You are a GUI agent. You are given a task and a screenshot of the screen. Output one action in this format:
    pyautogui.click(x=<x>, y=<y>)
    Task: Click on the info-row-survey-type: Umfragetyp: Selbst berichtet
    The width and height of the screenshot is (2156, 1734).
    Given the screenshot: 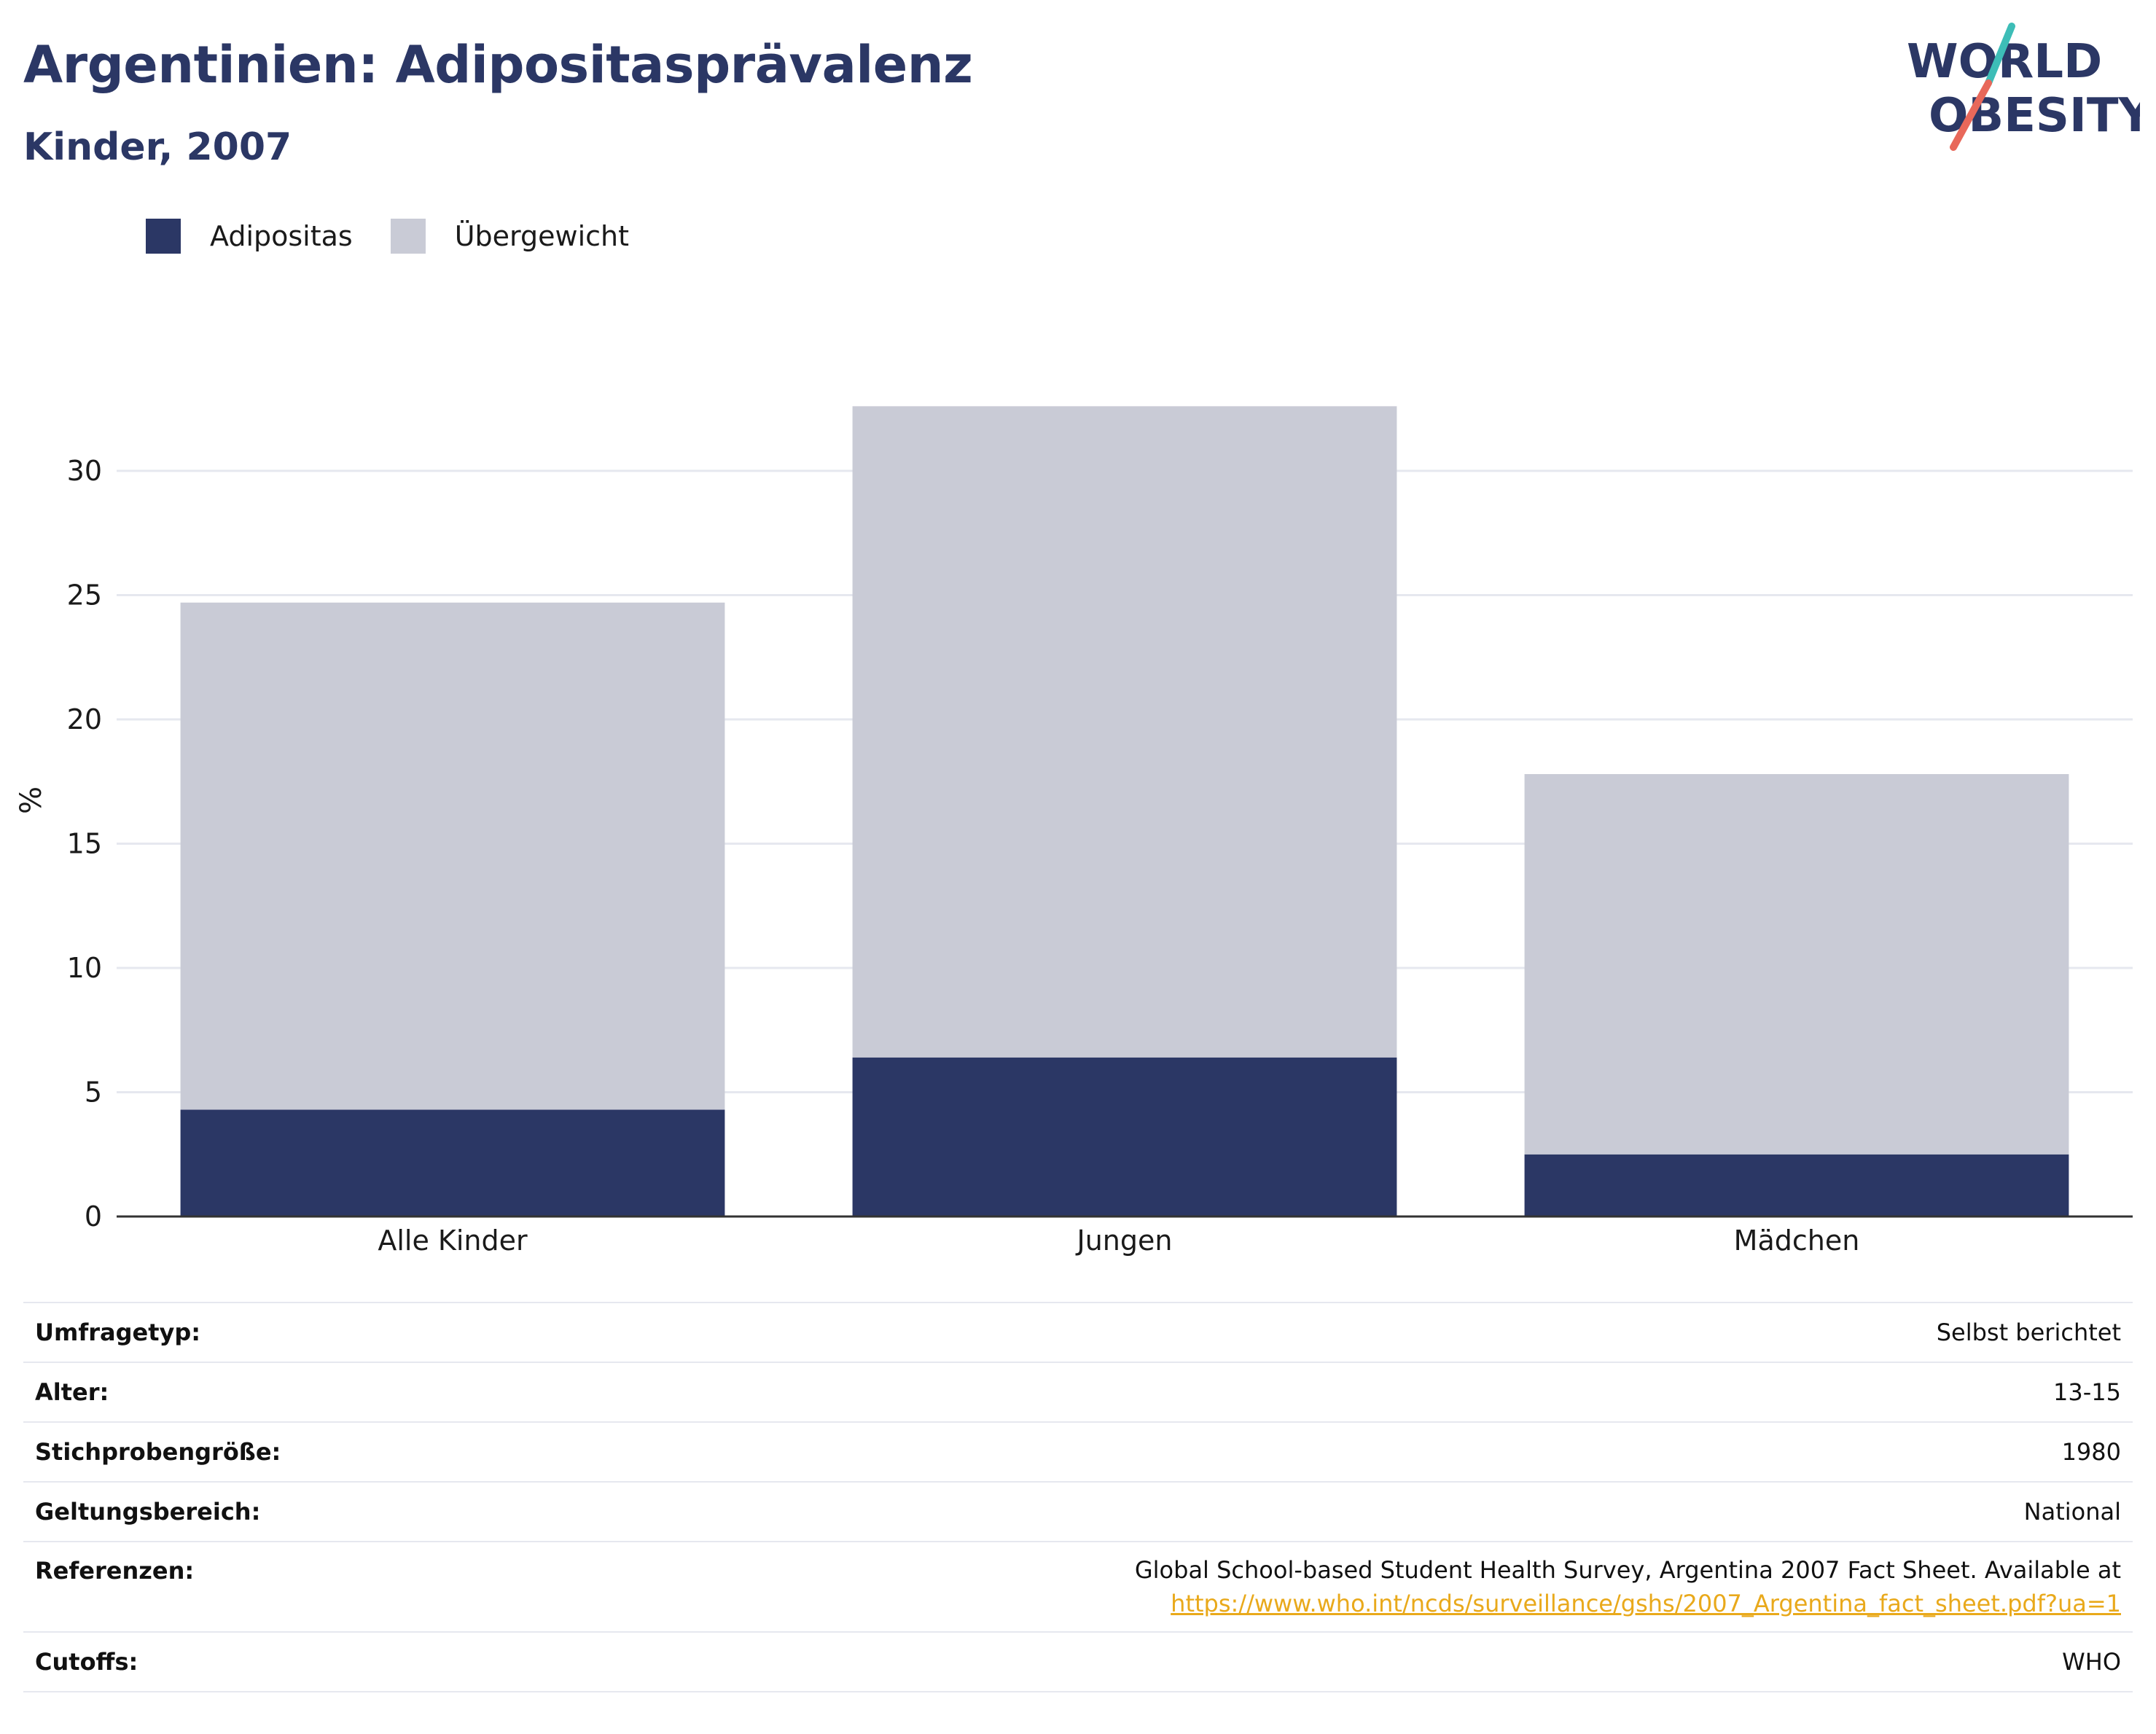 What is the action you would take?
    pyautogui.click(x=1078, y=1332)
    